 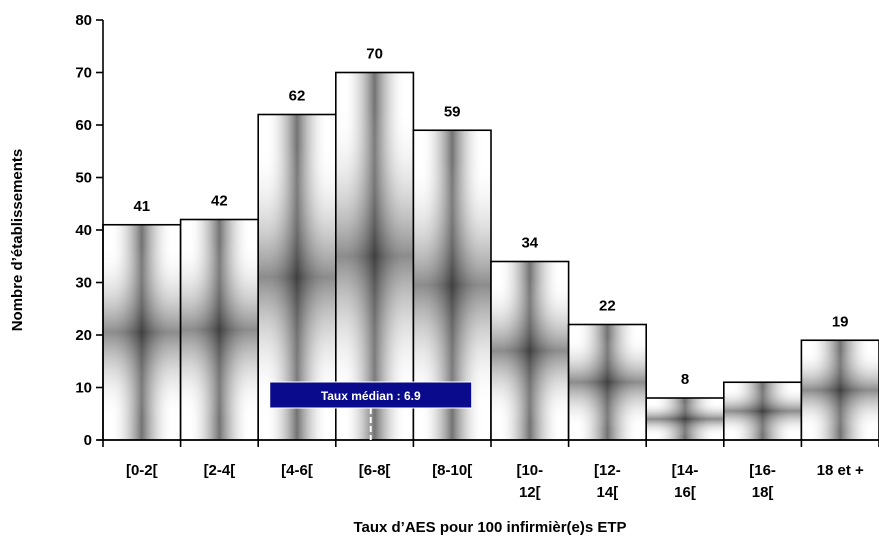 I want to click on data-label: 42, so click(x=219, y=201).